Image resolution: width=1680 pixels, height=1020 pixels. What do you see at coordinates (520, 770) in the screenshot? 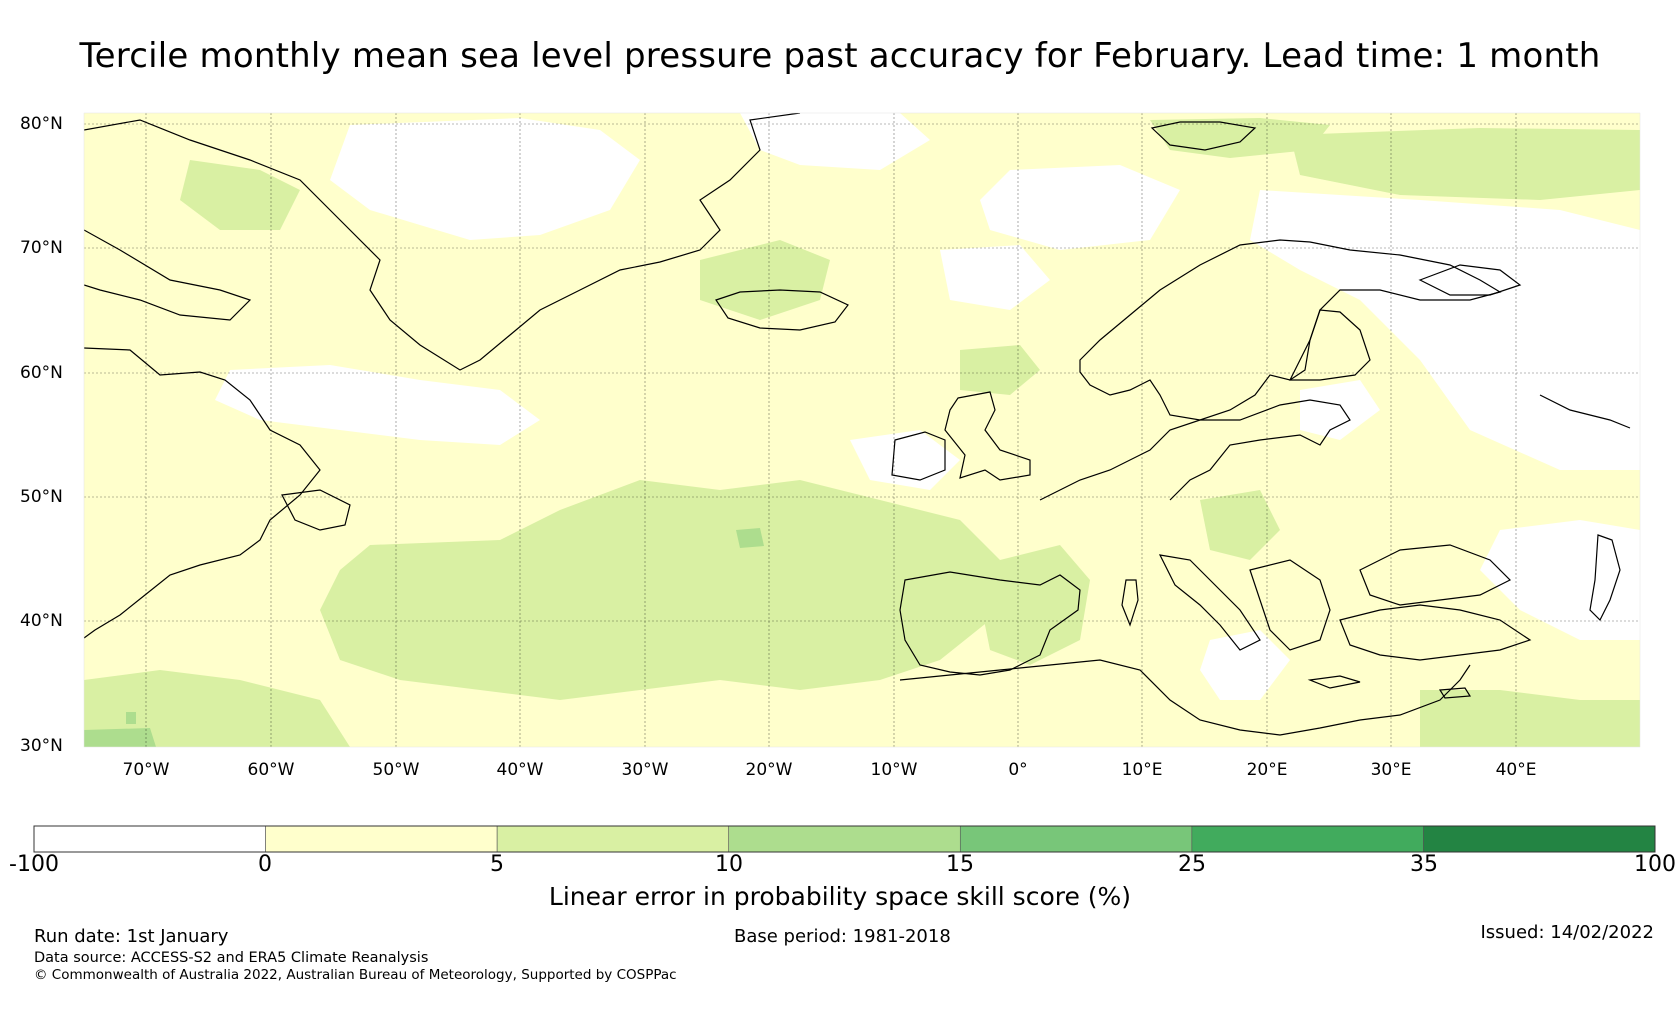
I see `lon-label-40w: 40°W` at bounding box center [520, 770].